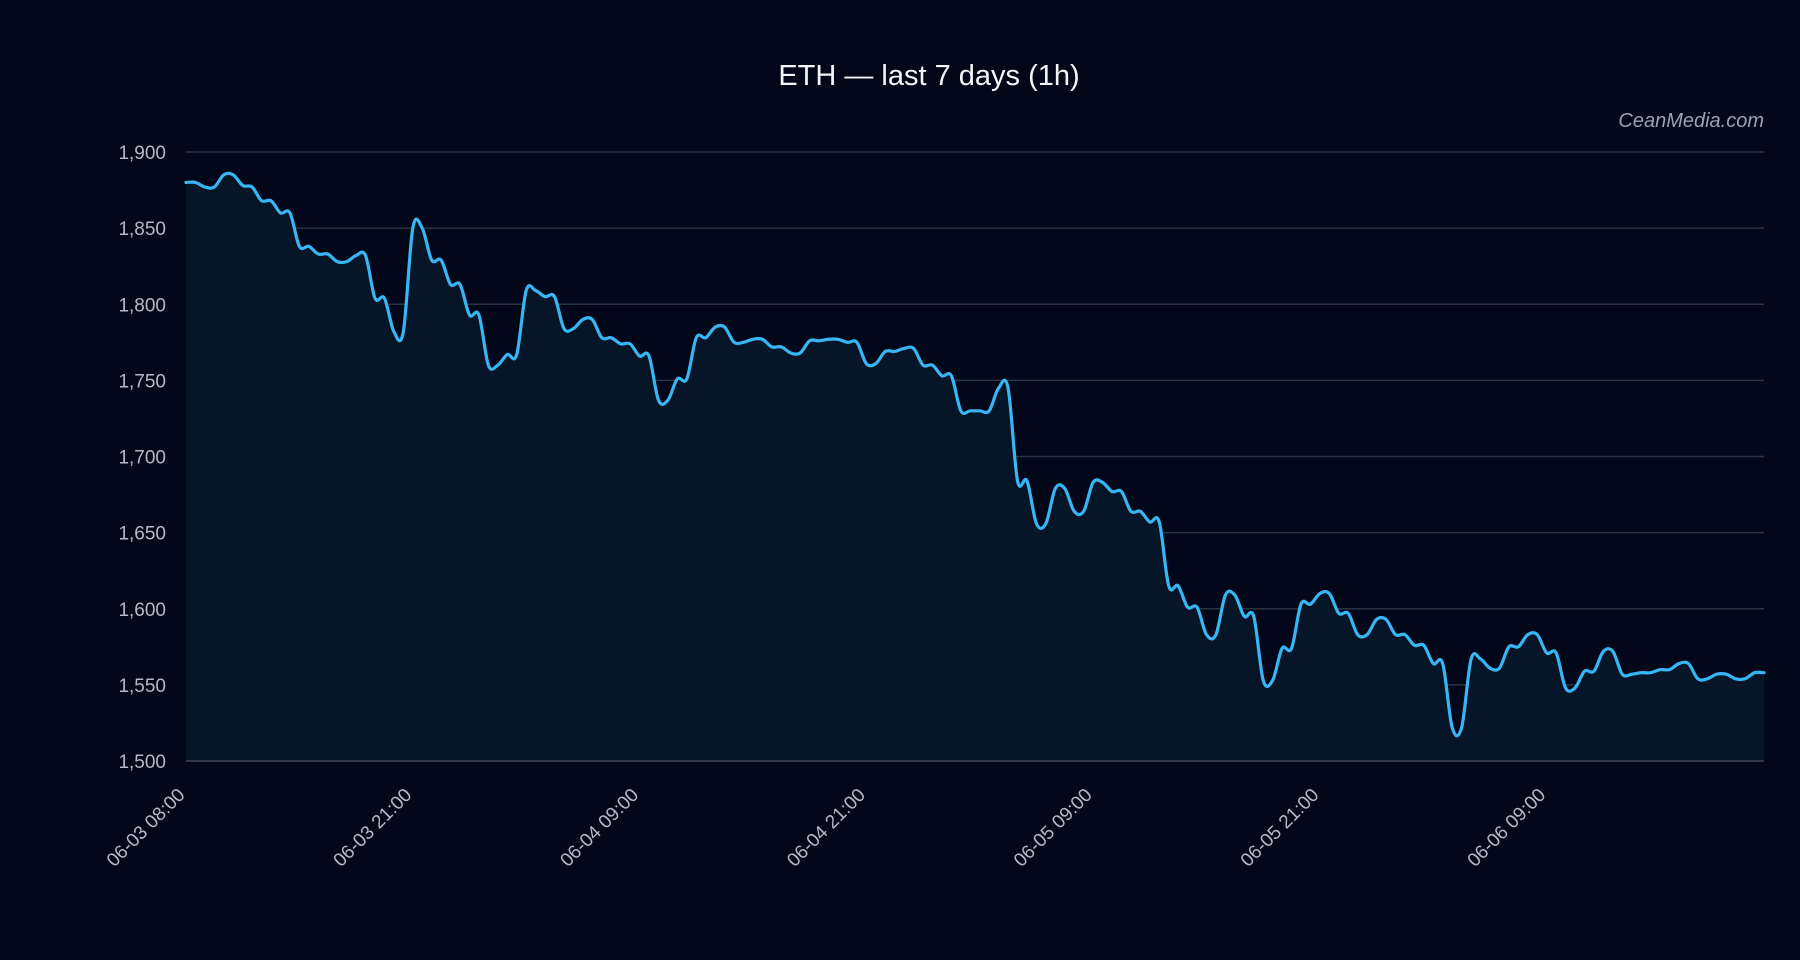  Describe the element at coordinates (142, 610) in the screenshot. I see `y-tick-label: 1,600` at that location.